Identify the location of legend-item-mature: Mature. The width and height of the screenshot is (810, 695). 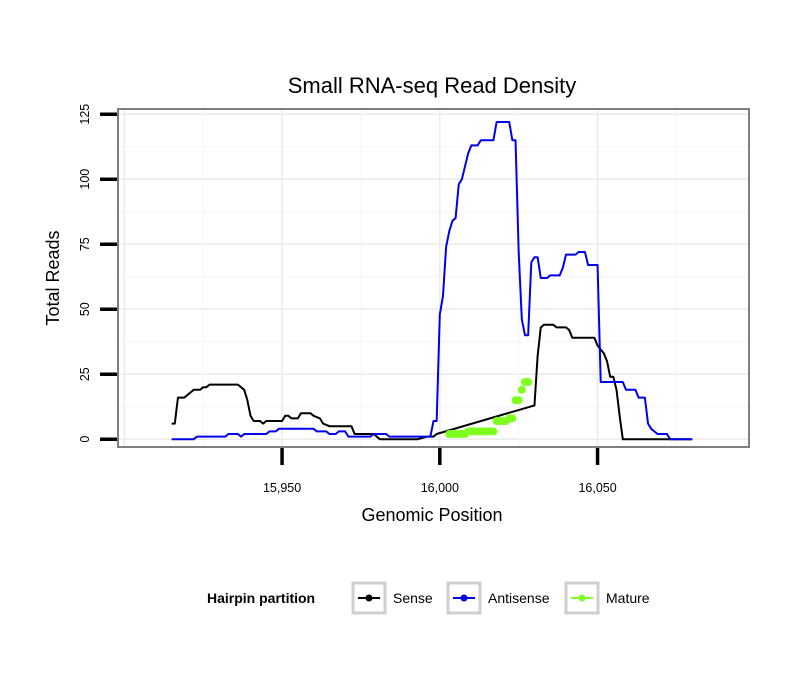
(607, 598).